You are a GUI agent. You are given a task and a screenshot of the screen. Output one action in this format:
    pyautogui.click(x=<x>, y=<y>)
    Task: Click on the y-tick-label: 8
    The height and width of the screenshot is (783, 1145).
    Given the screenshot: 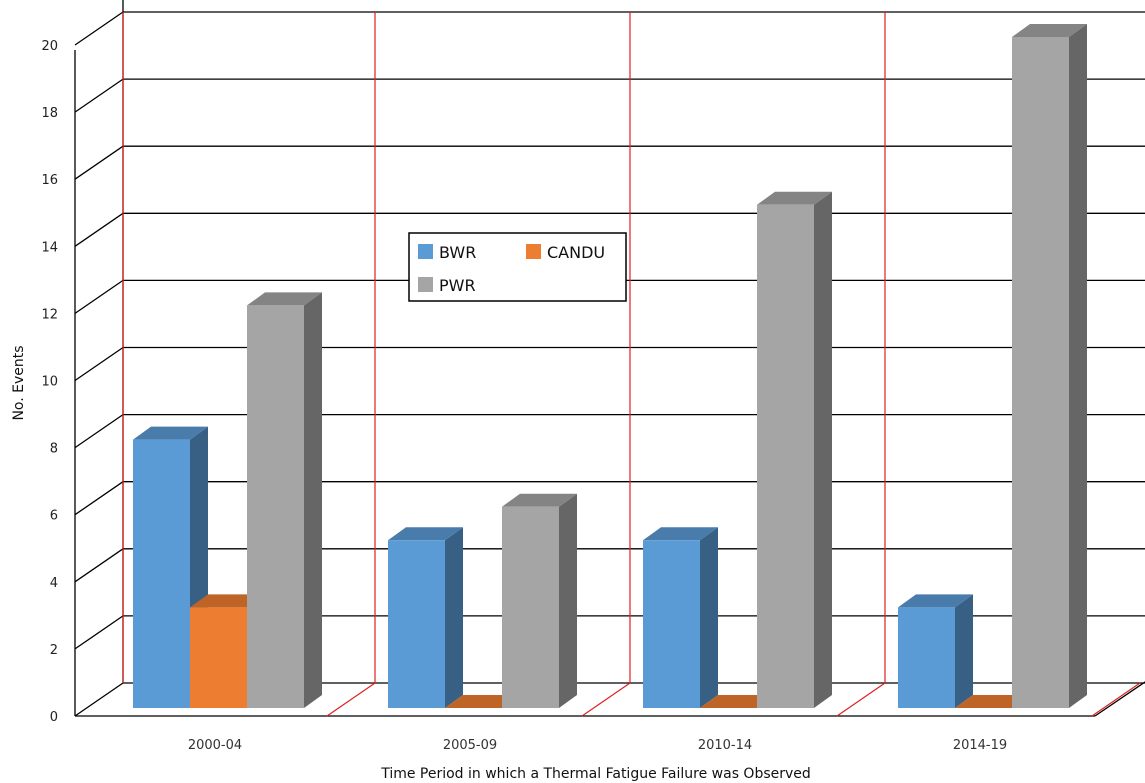 What is the action you would take?
    pyautogui.click(x=54, y=449)
    